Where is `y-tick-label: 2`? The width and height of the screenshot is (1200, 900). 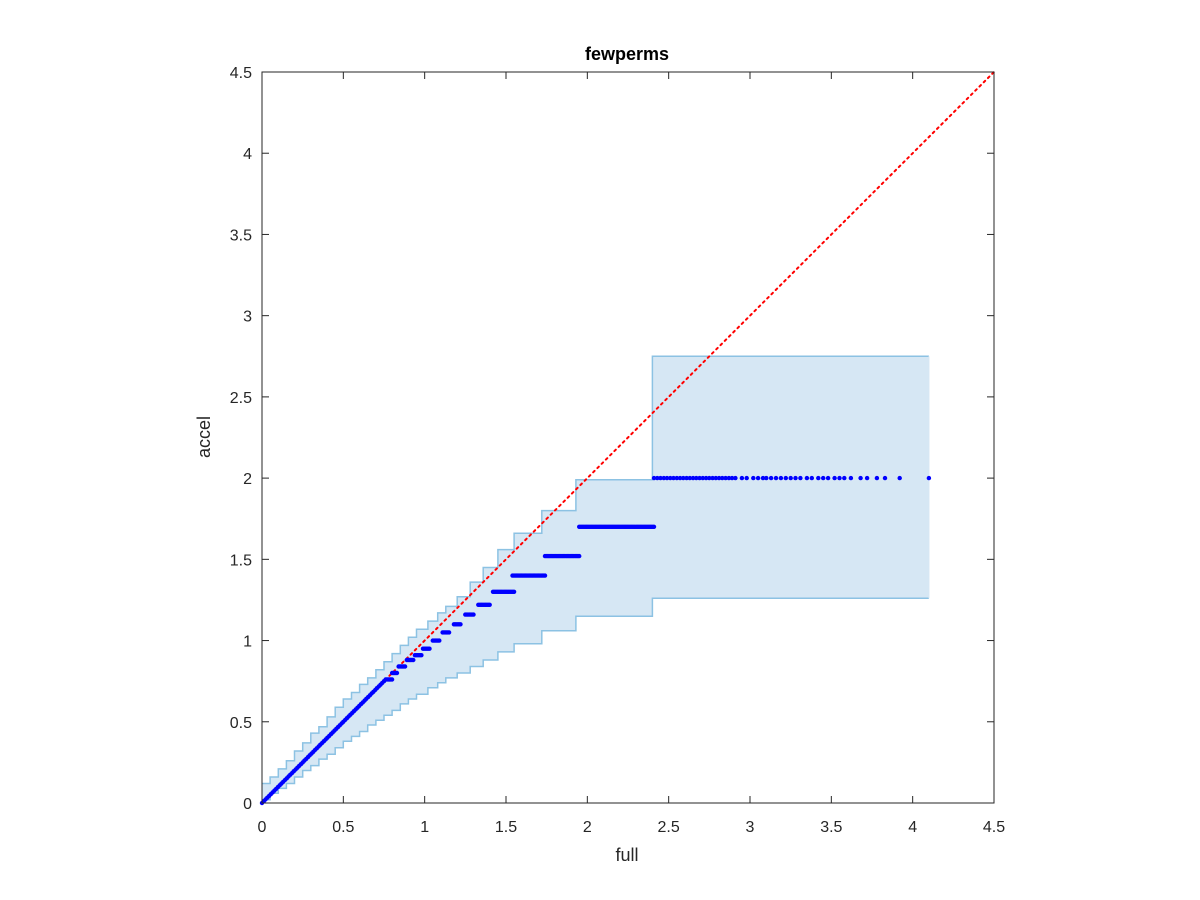
y-tick-label: 2 is located at coordinates (247, 479).